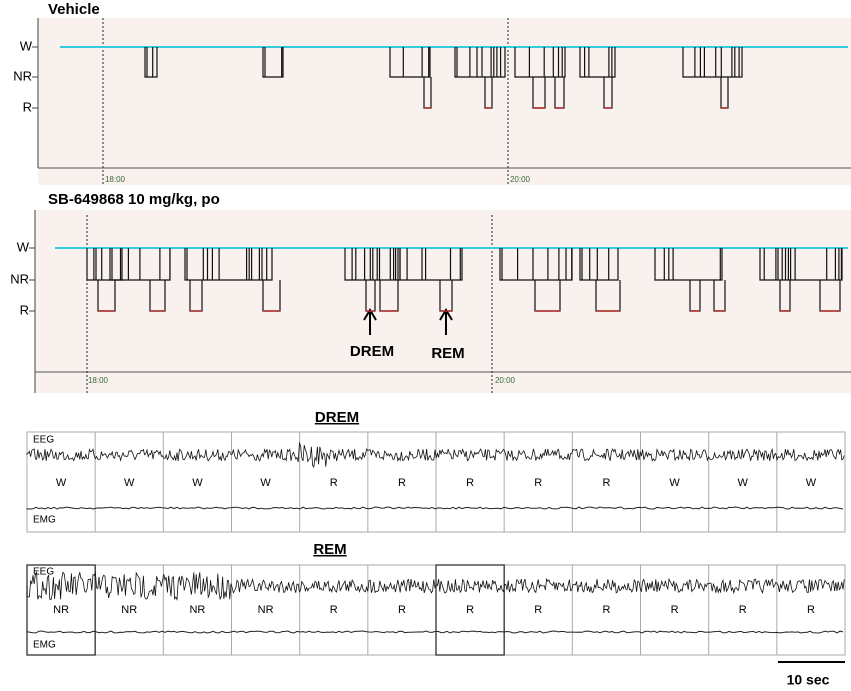  What do you see at coordinates (329, 549) in the screenshot?
I see `trace-title: REM` at bounding box center [329, 549].